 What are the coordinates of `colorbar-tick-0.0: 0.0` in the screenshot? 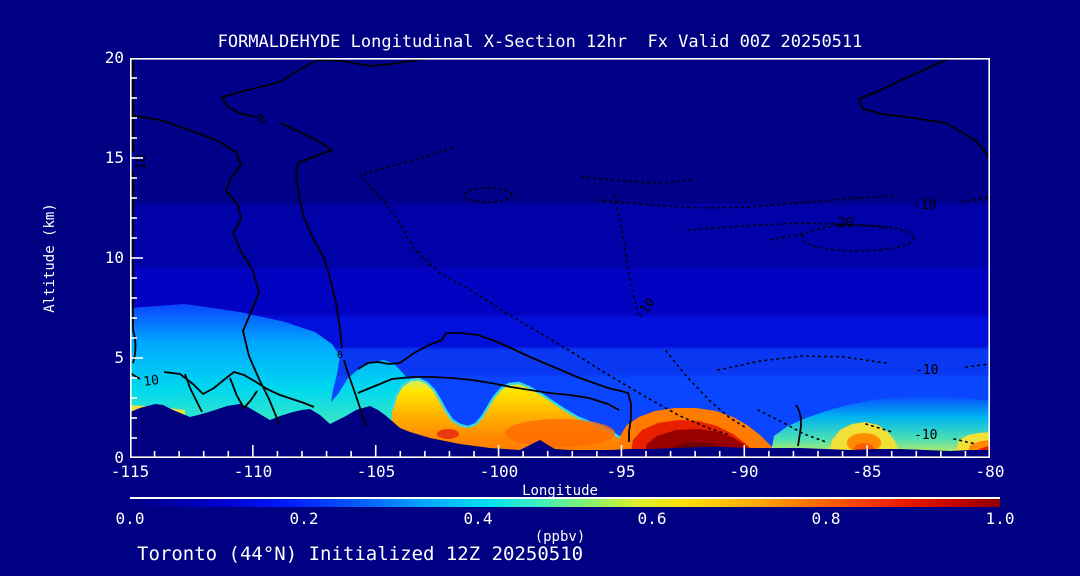 It's located at (130, 518).